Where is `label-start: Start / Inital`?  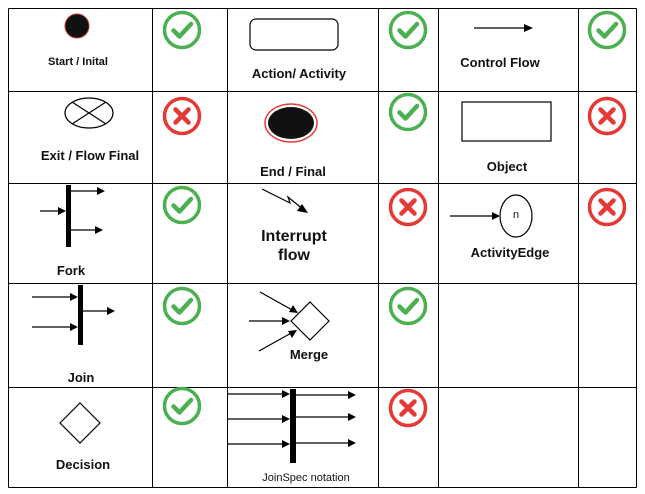 label-start: Start / Inital is located at coordinates (78, 62).